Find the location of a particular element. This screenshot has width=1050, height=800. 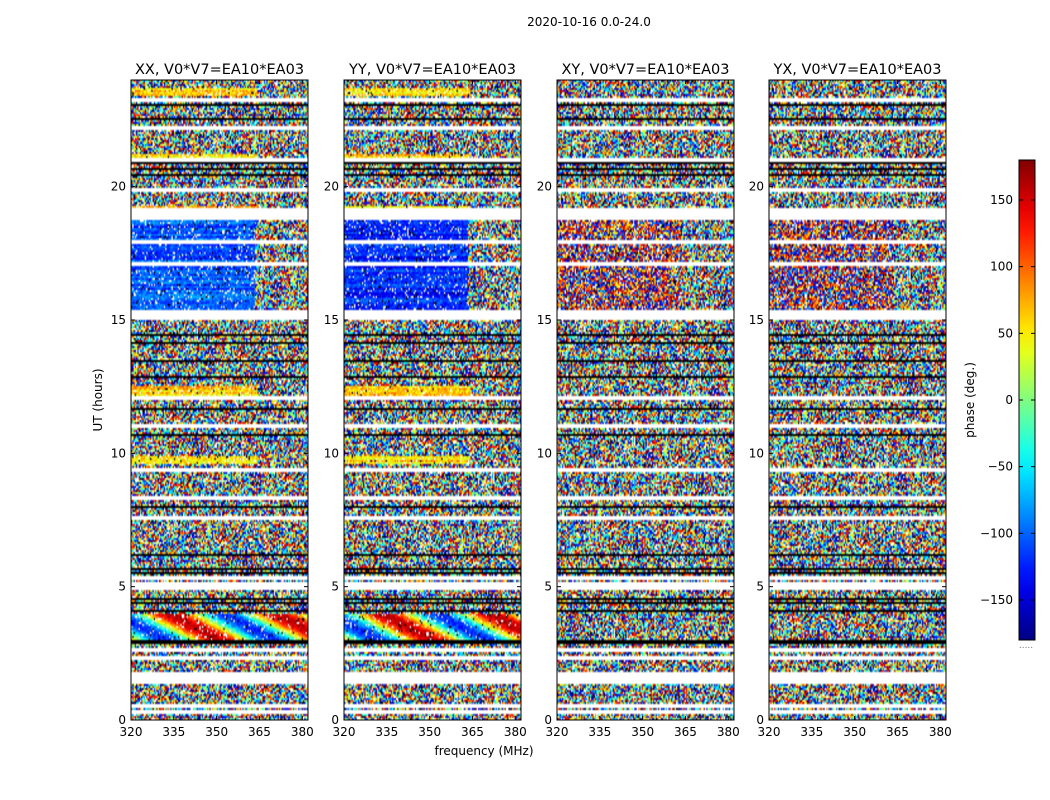

panel-title-xy: XY, V0*V7=EA10*EA03 is located at coordinates (645, 70).